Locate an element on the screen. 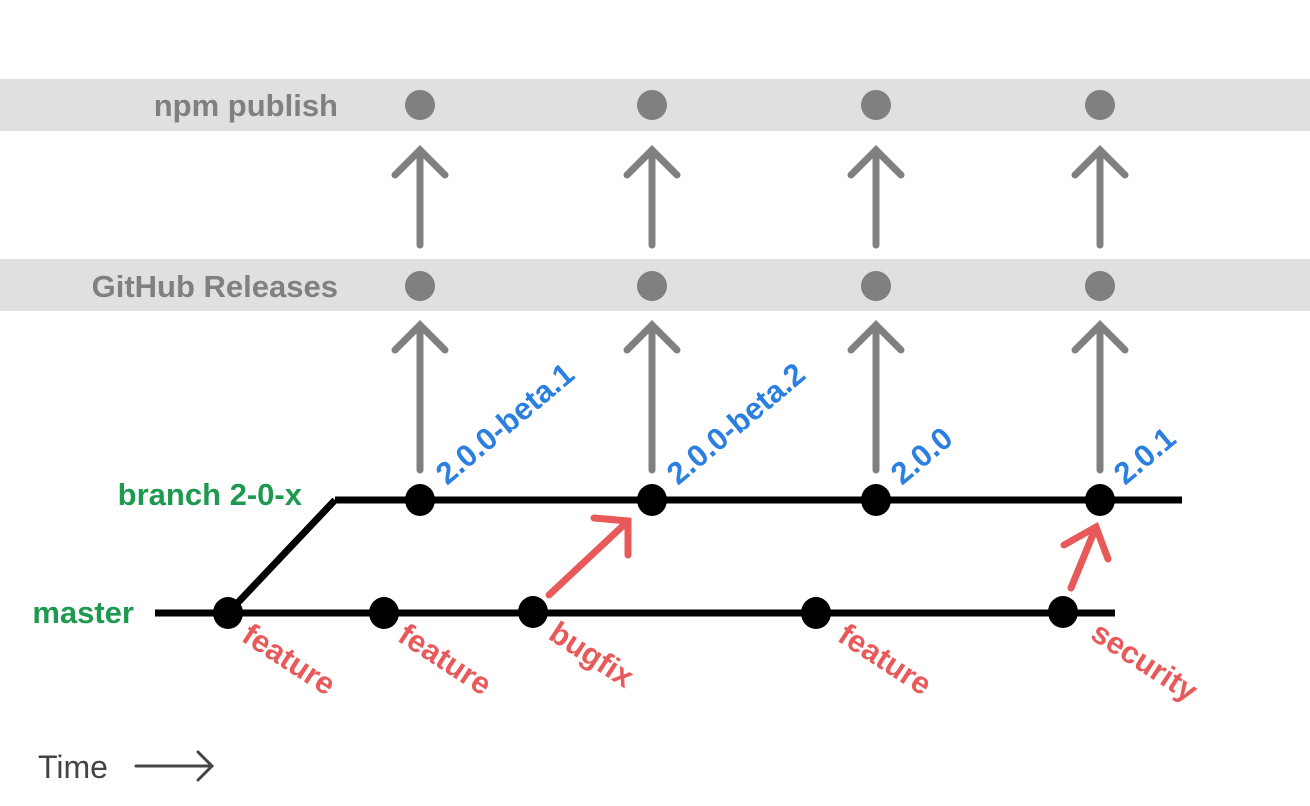  branch-fork-line is located at coordinates (281, 556).